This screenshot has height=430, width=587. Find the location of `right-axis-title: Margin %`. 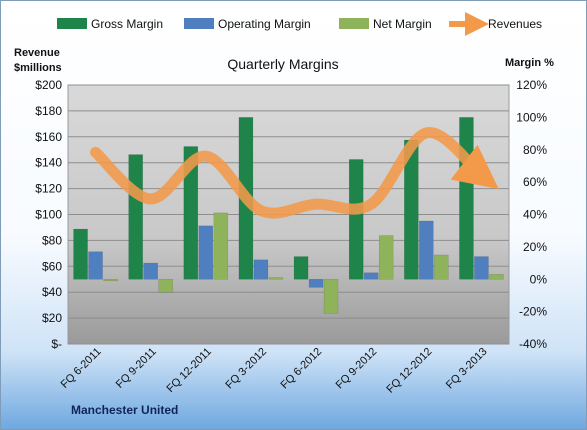

right-axis-title: Margin % is located at coordinates (529, 63).